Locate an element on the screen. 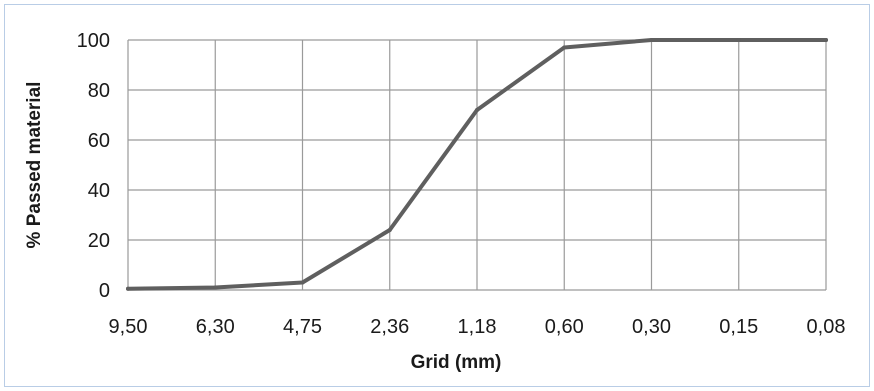 The height and width of the screenshot is (391, 874). x-tick-label: 9,50 is located at coordinates (128, 327).